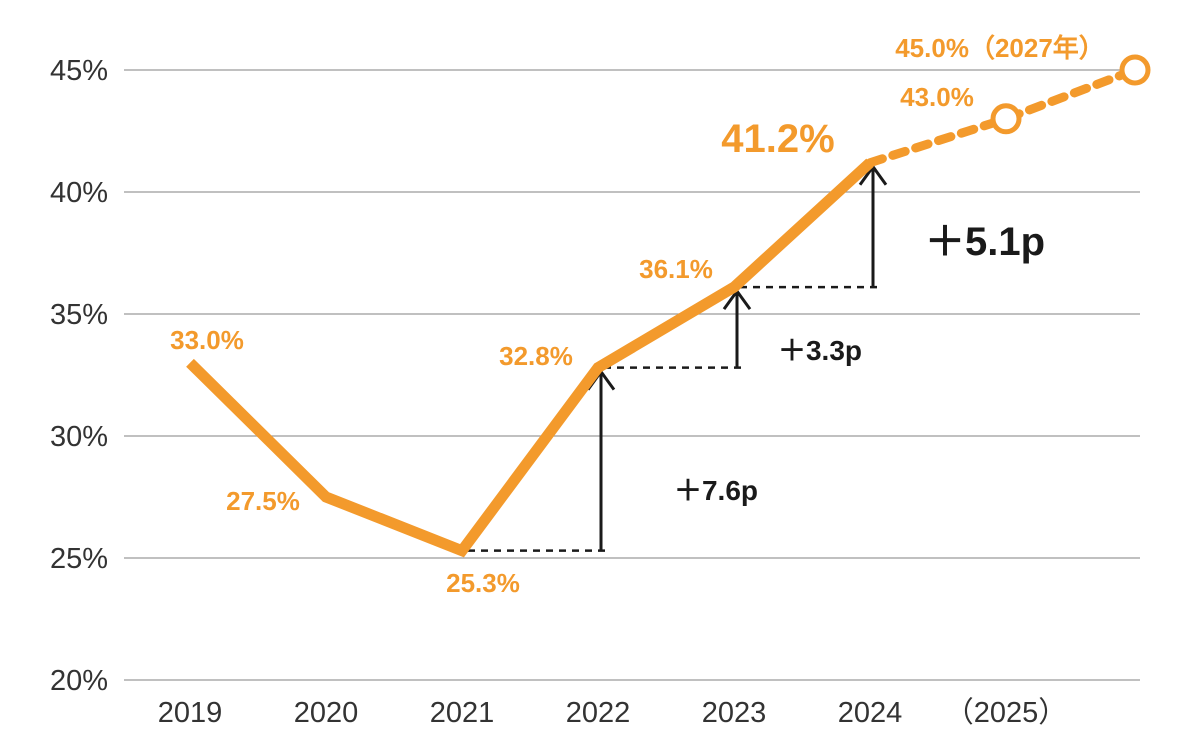  What do you see at coordinates (716, 490) in the screenshot?
I see `delta-label: ＋7.6p` at bounding box center [716, 490].